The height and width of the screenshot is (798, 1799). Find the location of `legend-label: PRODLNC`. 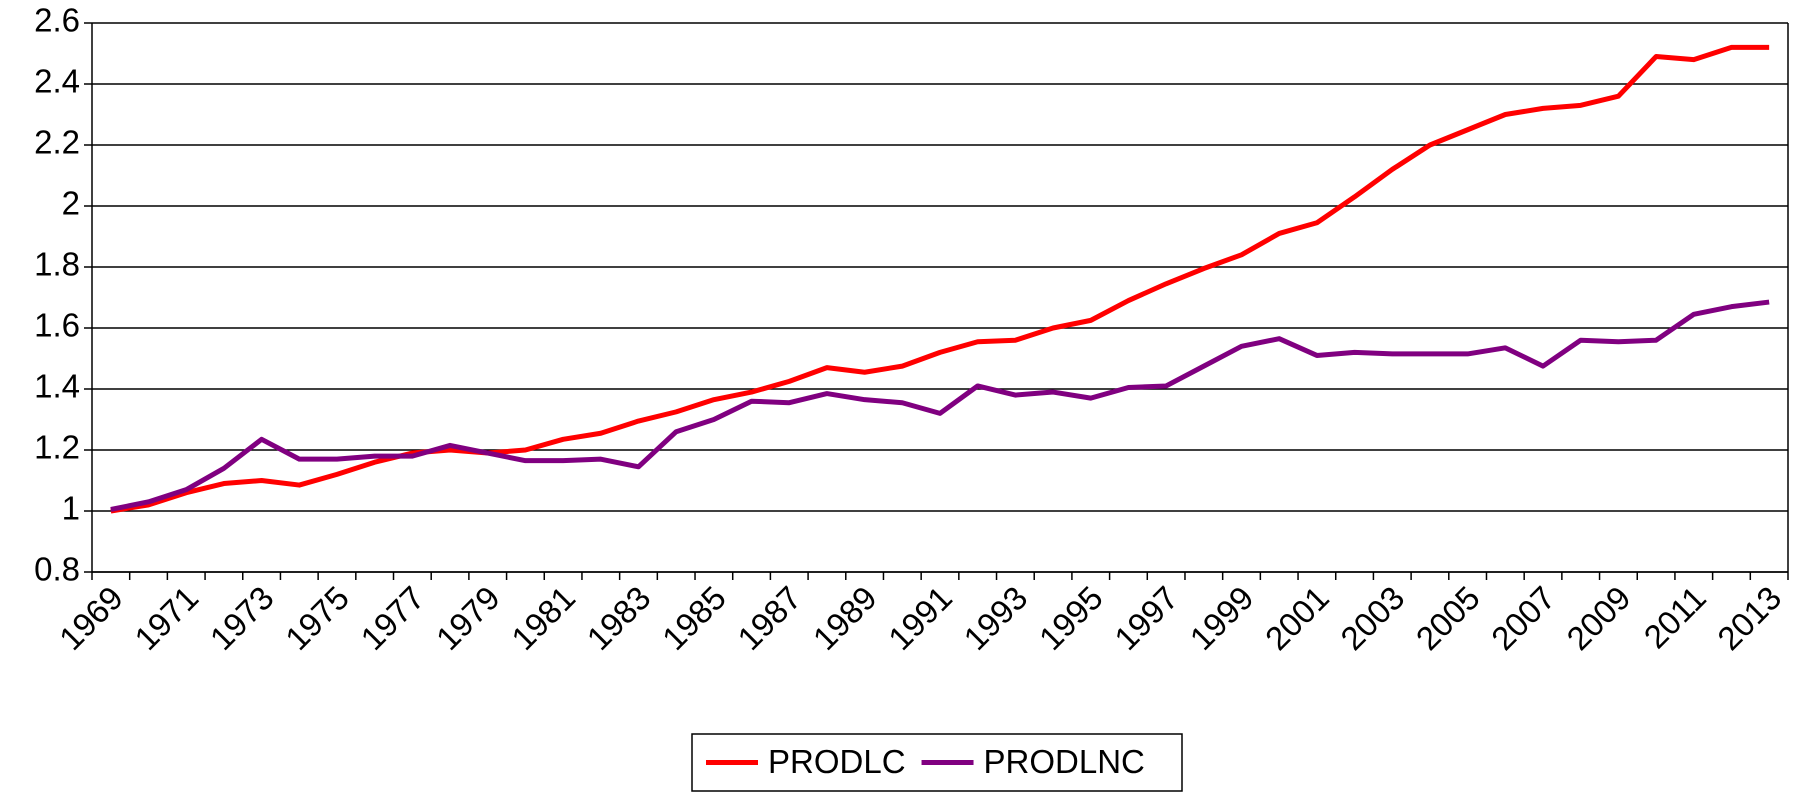

legend-label: PRODLNC is located at coordinates (1064, 761).